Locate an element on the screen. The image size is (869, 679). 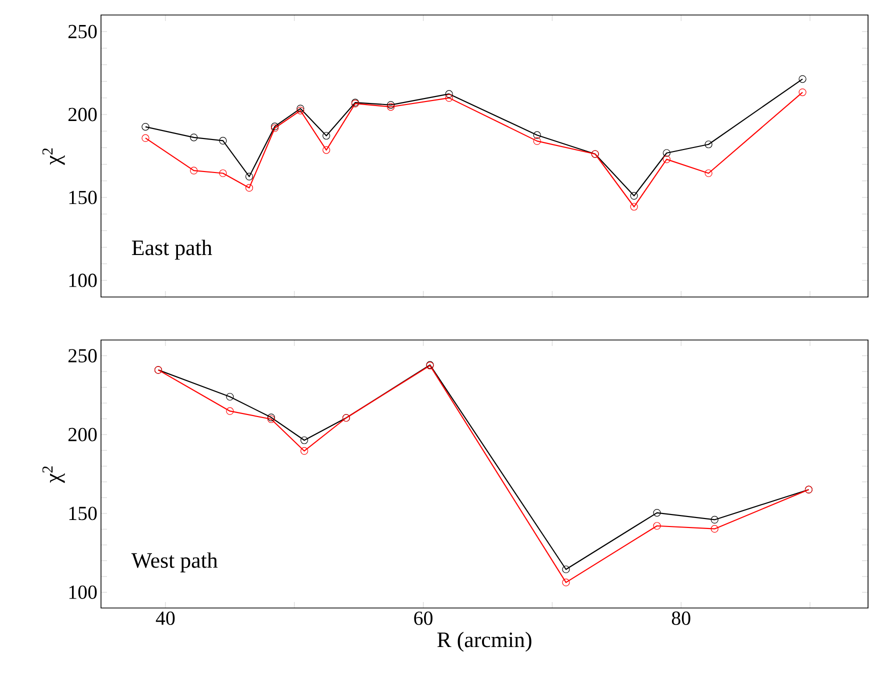
annotation: East path is located at coordinates (172, 250).